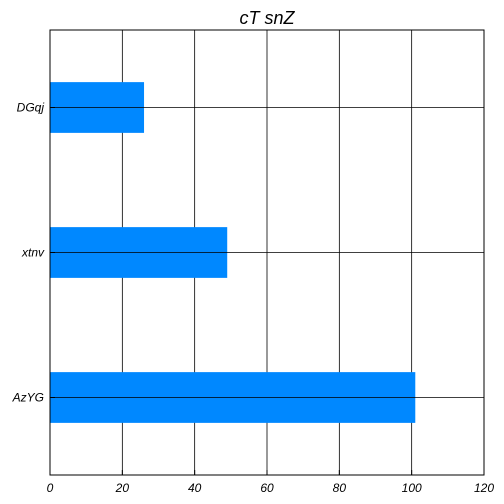 This screenshot has height=504, width=504. Describe the element at coordinates (122, 488) in the screenshot. I see `x-tick-label: 20` at that location.